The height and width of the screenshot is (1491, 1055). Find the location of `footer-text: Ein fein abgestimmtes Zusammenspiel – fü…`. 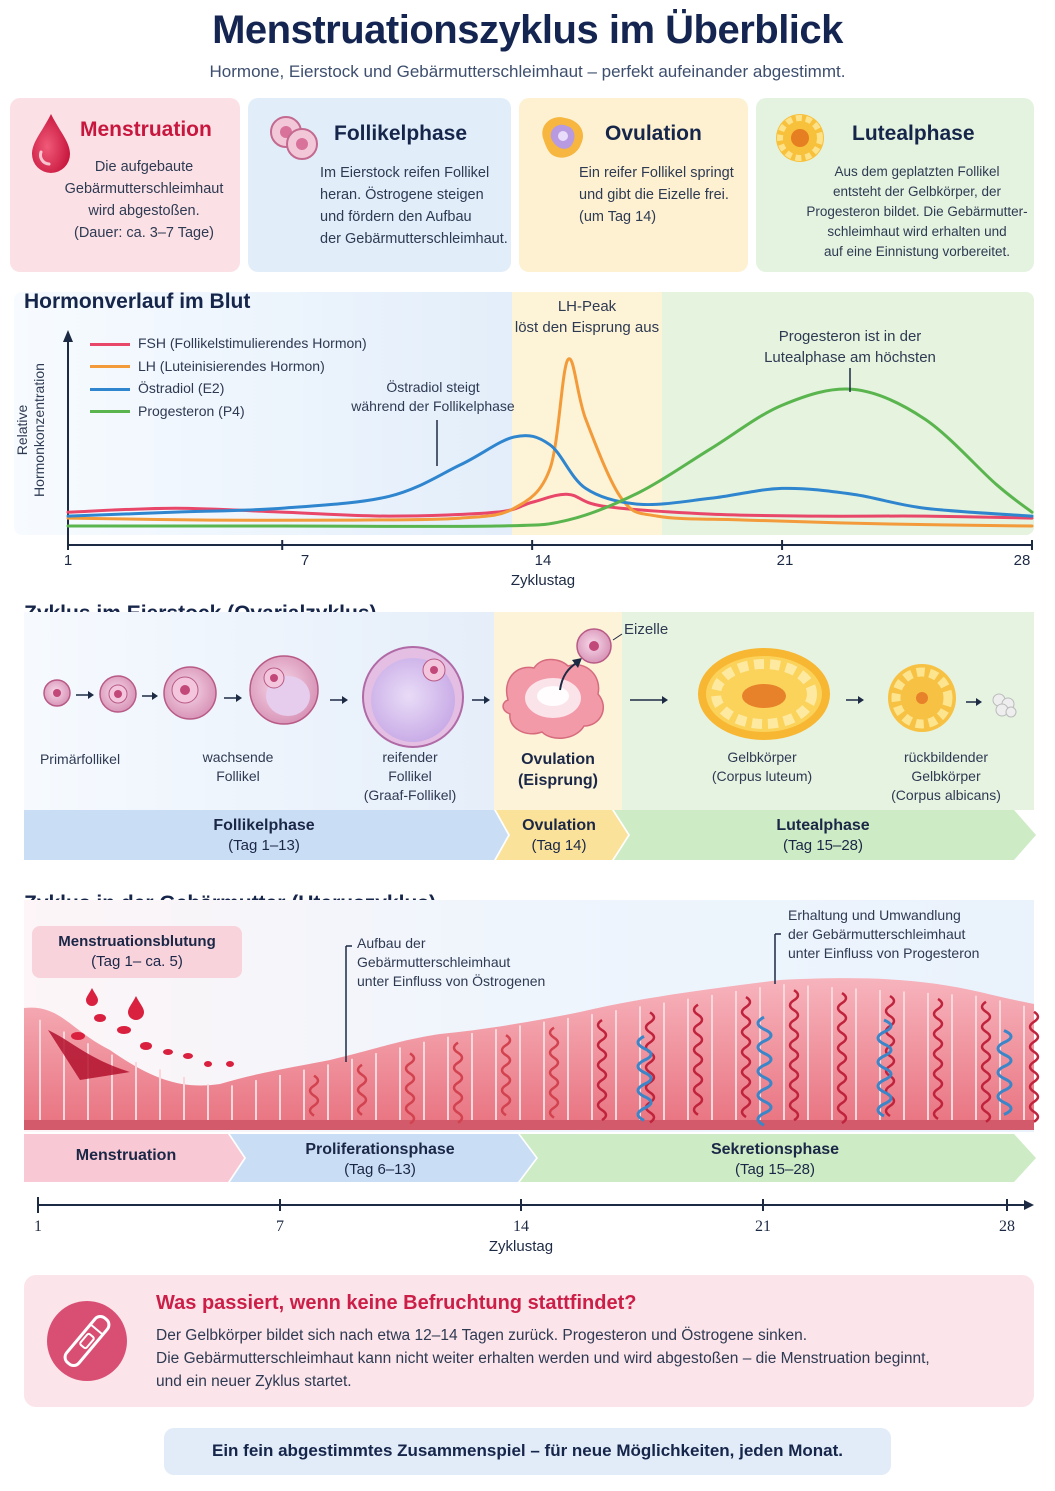

footer-text: Ein fein abgestimmtes Zusammenspiel – fü… is located at coordinates (527, 1450).